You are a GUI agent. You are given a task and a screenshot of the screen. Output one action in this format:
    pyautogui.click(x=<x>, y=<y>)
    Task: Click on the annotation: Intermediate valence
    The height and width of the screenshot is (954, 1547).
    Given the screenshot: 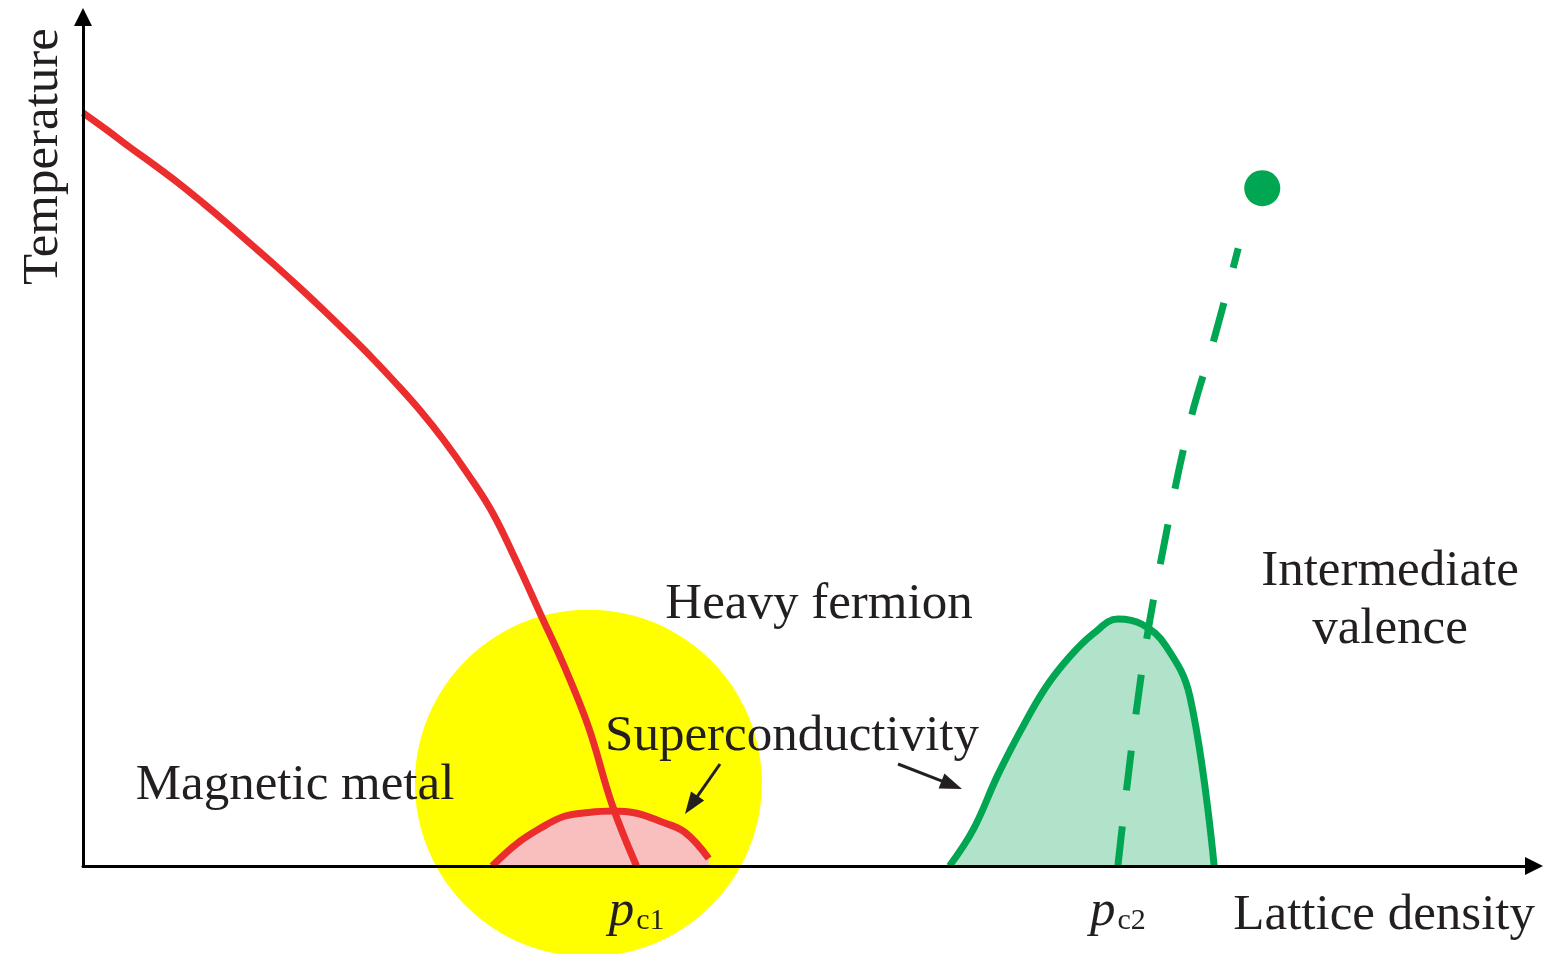 What is the action you would take?
    pyautogui.click(x=1390, y=597)
    